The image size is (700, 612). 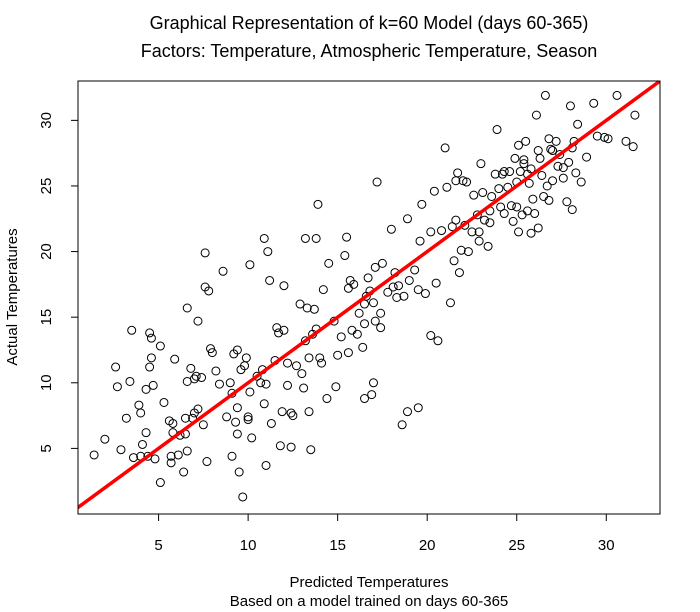 What do you see at coordinates (58, 282) in the screenshot?
I see `y-axis: 5 10 15 20 25 30` at bounding box center [58, 282].